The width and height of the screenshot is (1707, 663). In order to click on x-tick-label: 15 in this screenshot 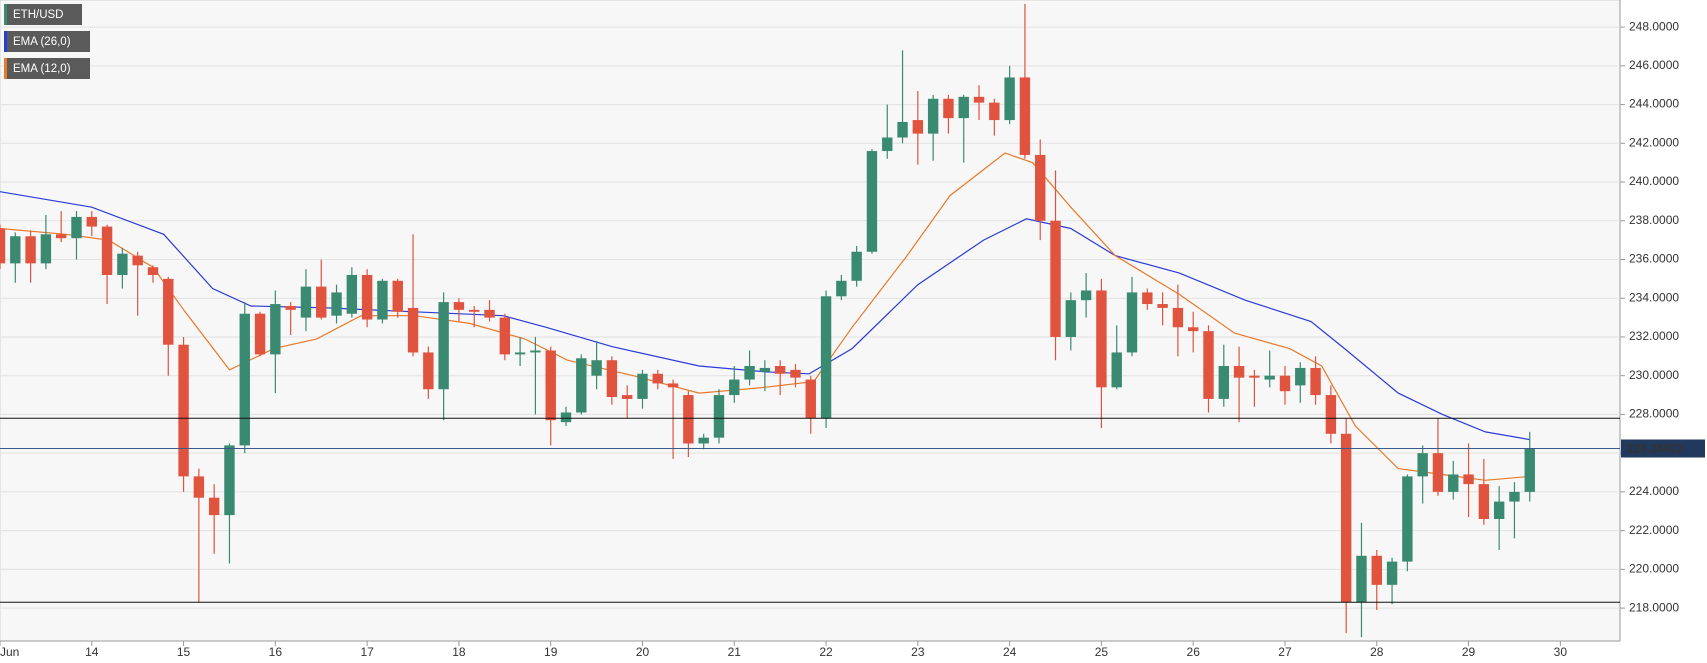, I will do `click(184, 652)`.